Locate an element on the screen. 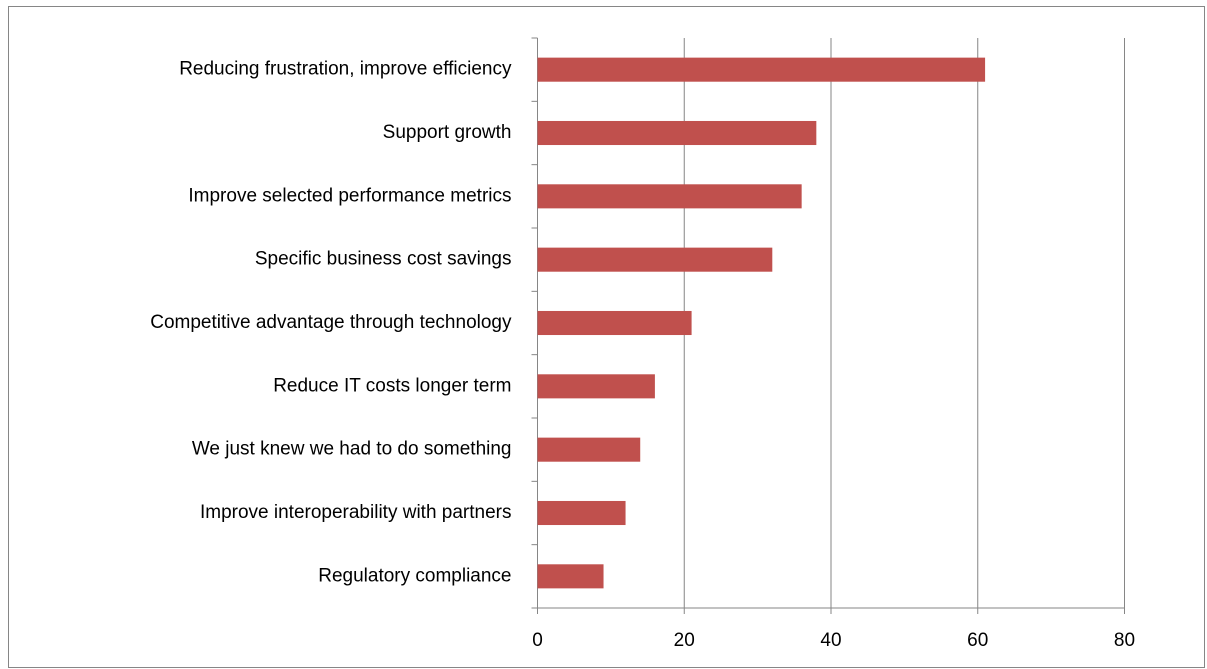  x-tick-label: 80 is located at coordinates (1124, 640).